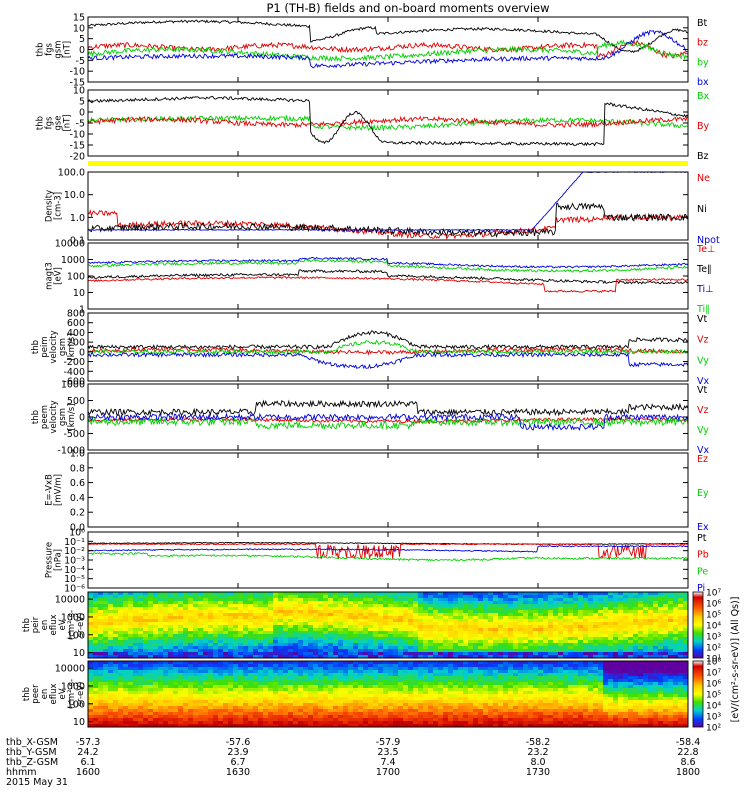 The width and height of the screenshot is (750, 800). What do you see at coordinates (388, 122) in the screenshot?
I see `series-by` at bounding box center [388, 122].